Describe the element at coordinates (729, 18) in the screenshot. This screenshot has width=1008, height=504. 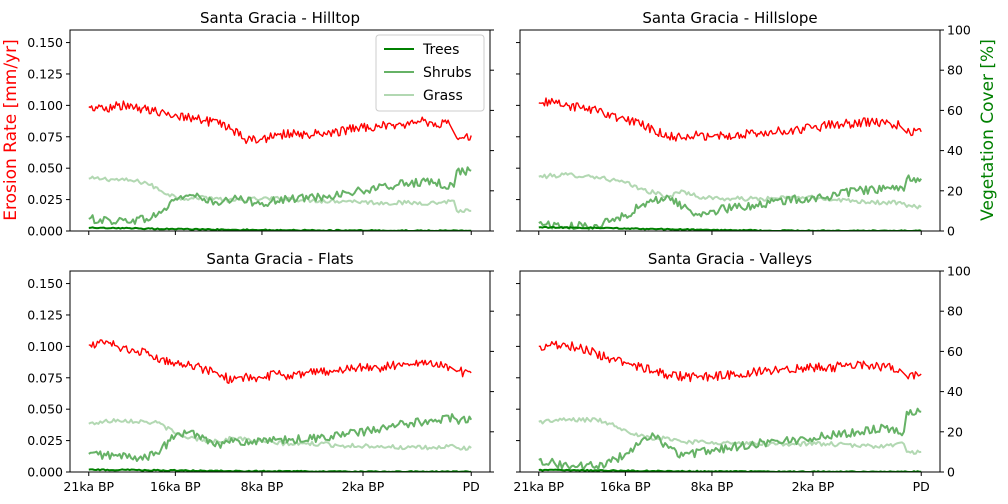
I see `subplot-title: Santa Gracia - Hillslope` at that location.